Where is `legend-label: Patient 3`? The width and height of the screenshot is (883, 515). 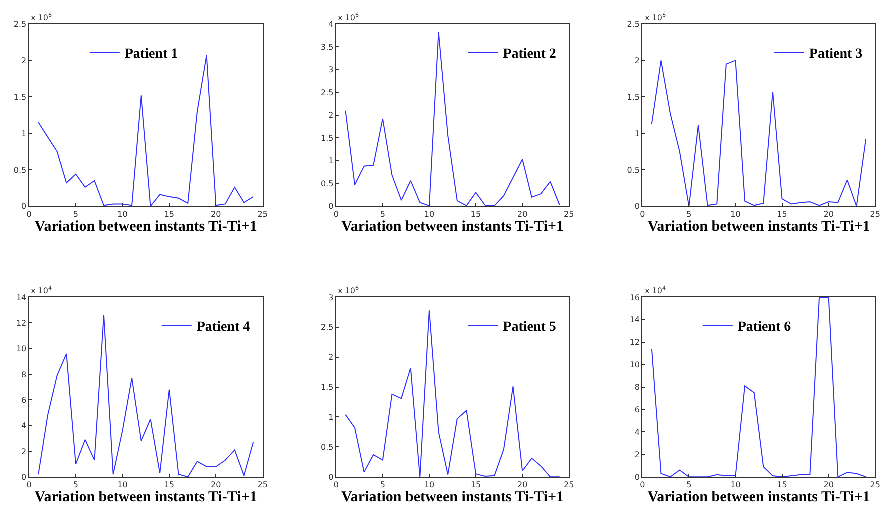
legend-label: Patient 3 is located at coordinates (836, 54).